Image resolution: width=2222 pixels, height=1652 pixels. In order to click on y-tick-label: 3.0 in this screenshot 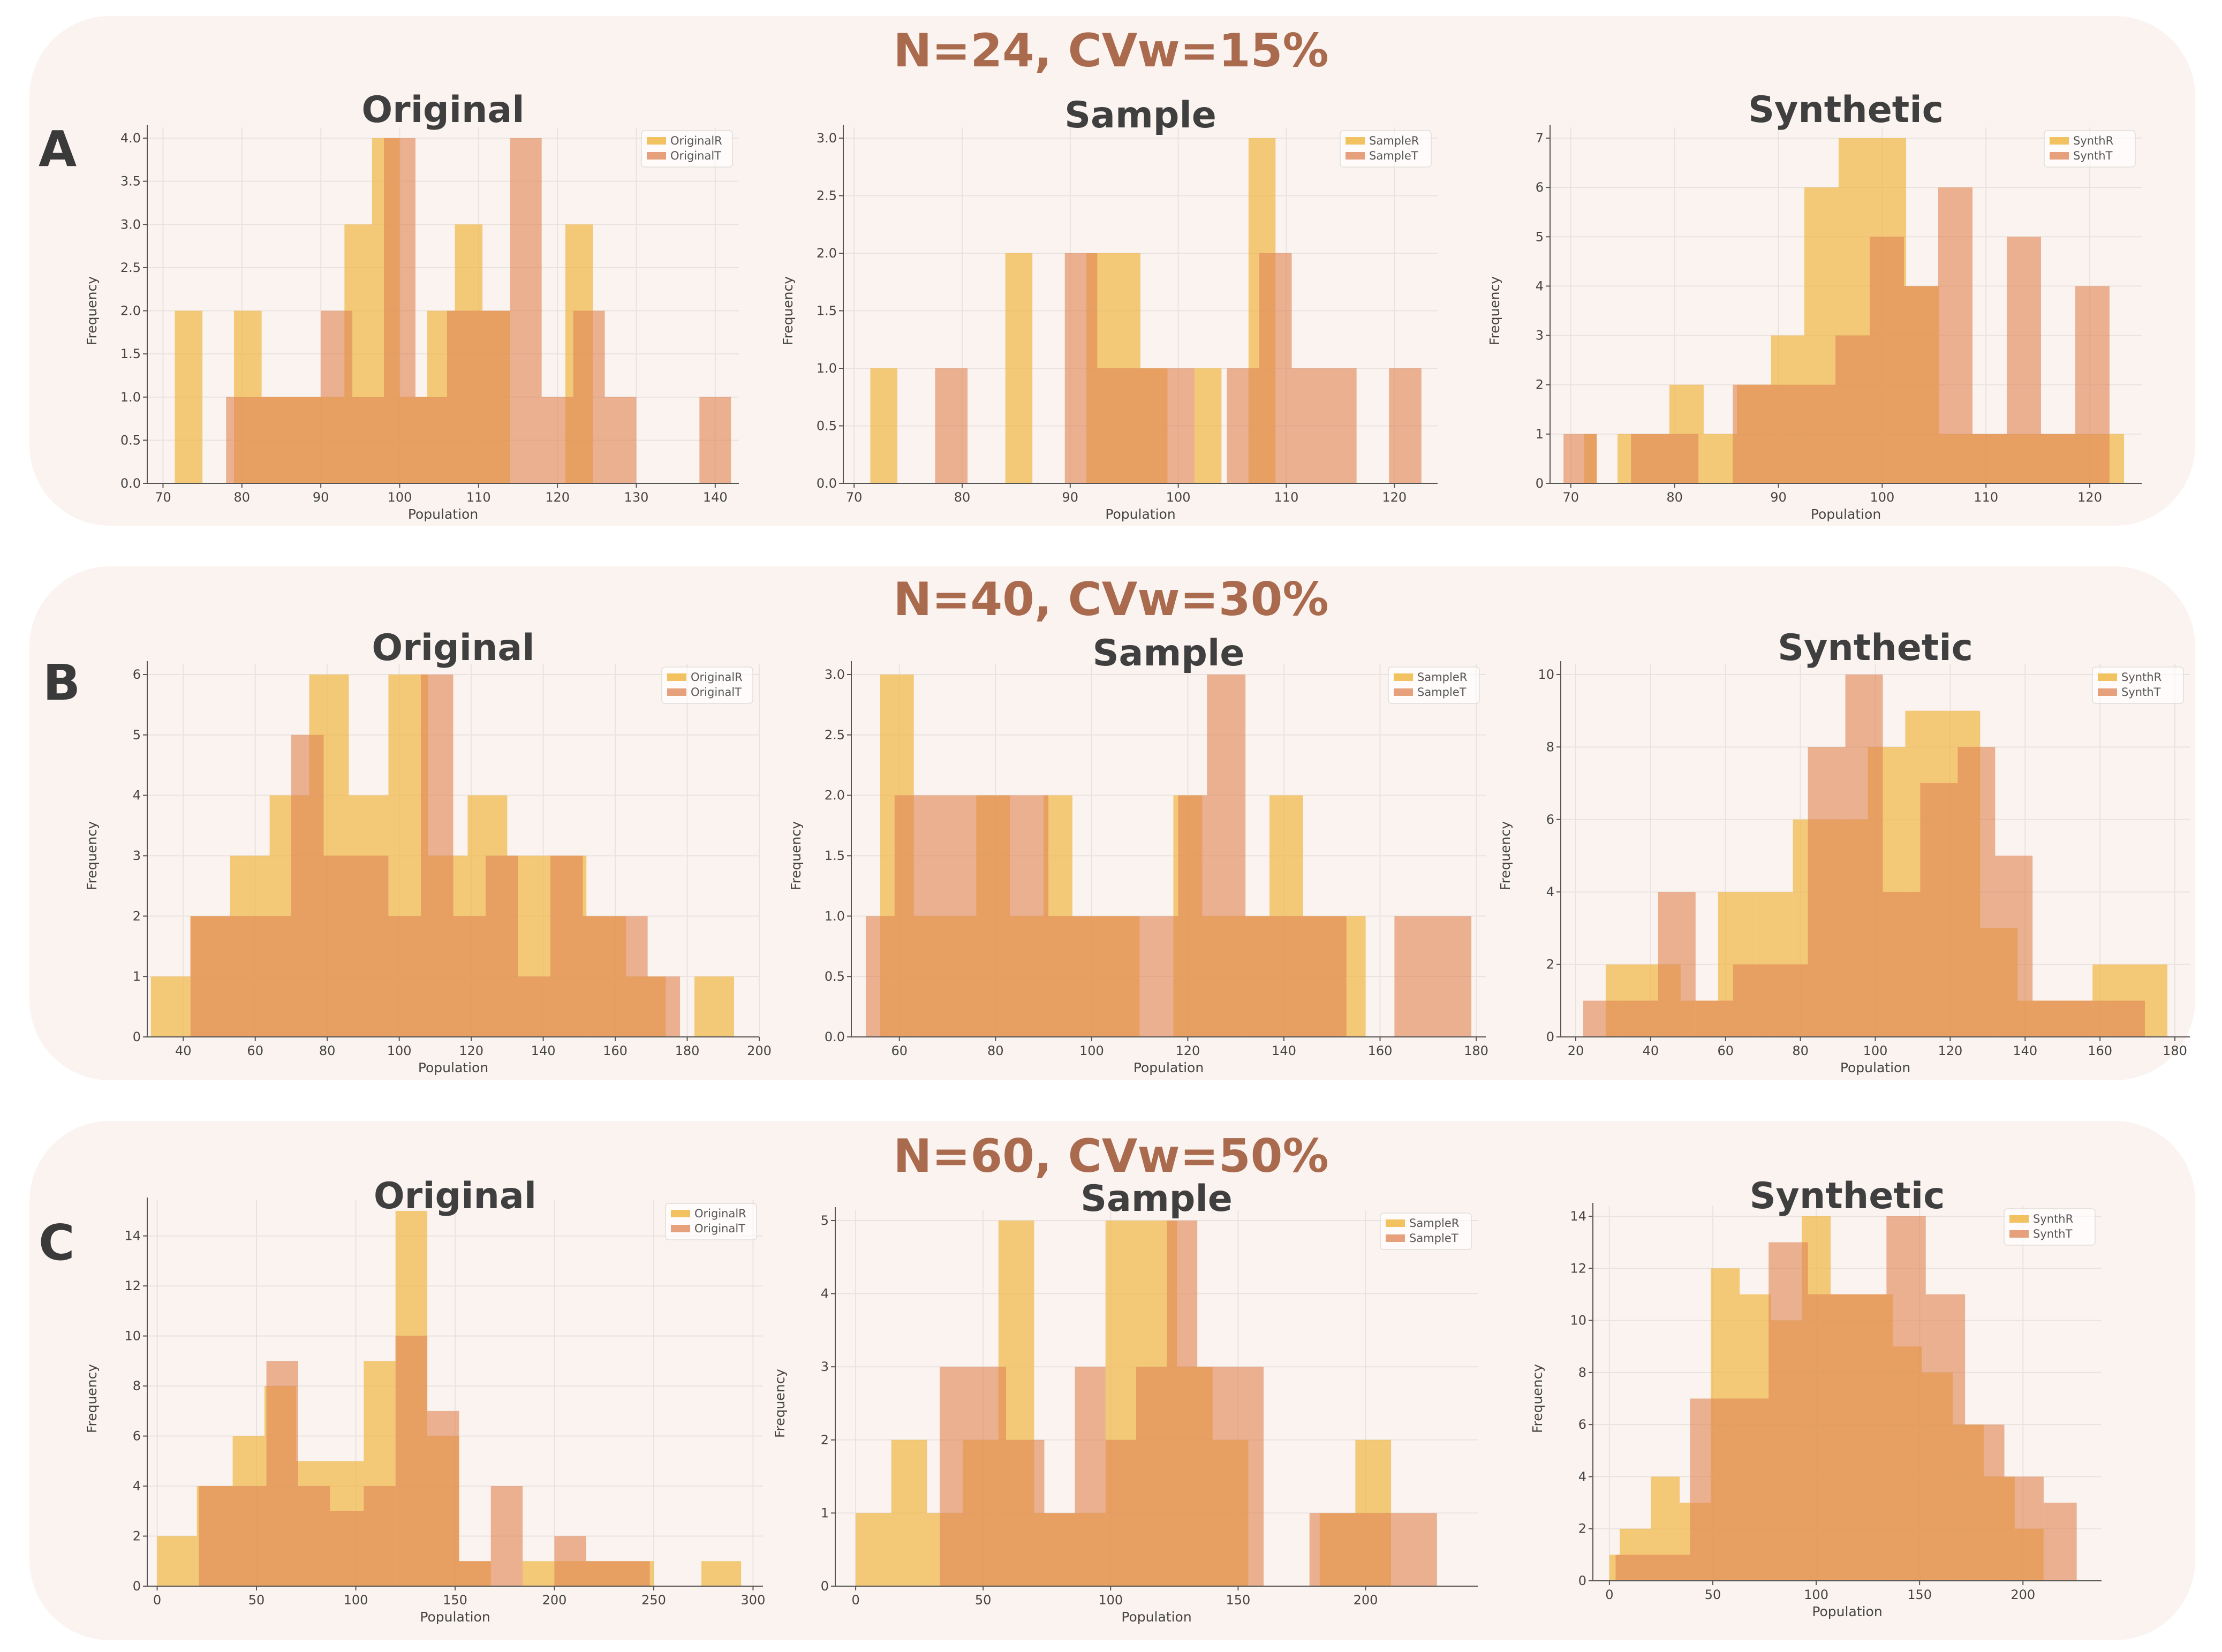, I will do `click(835, 674)`.